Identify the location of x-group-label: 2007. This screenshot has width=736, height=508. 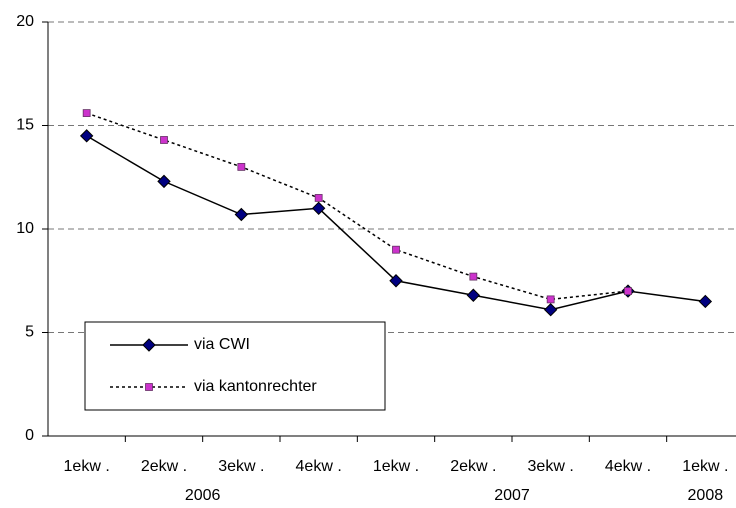
(512, 495).